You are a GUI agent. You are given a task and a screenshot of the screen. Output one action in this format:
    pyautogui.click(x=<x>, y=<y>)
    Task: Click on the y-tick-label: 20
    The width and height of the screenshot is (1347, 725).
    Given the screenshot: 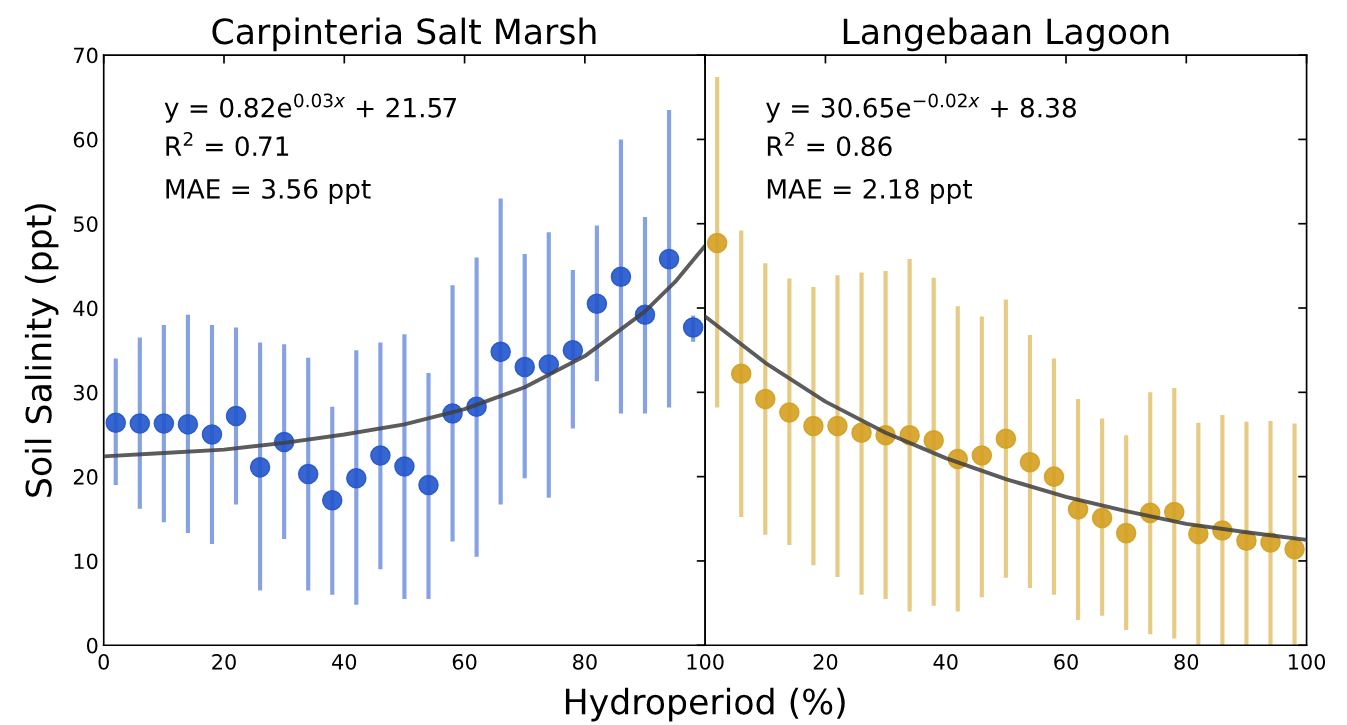 What is the action you would take?
    pyautogui.click(x=85, y=477)
    